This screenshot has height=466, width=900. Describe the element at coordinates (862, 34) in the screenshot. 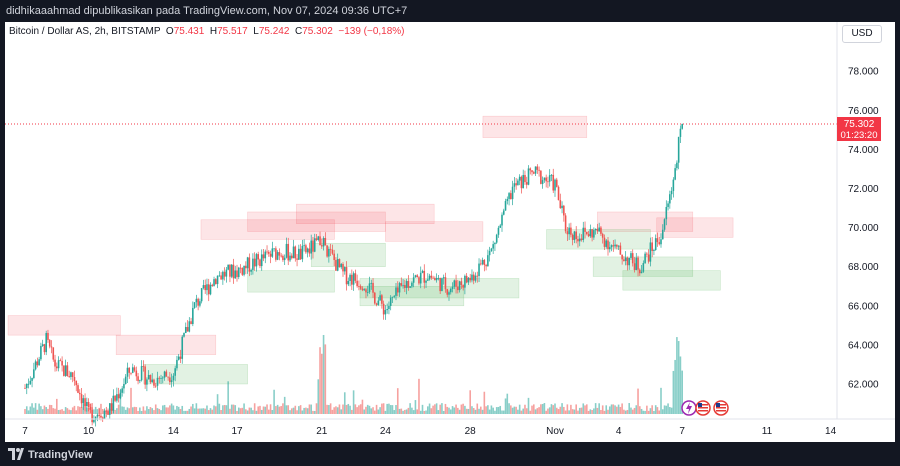

I see `currency-button: USD` at that location.